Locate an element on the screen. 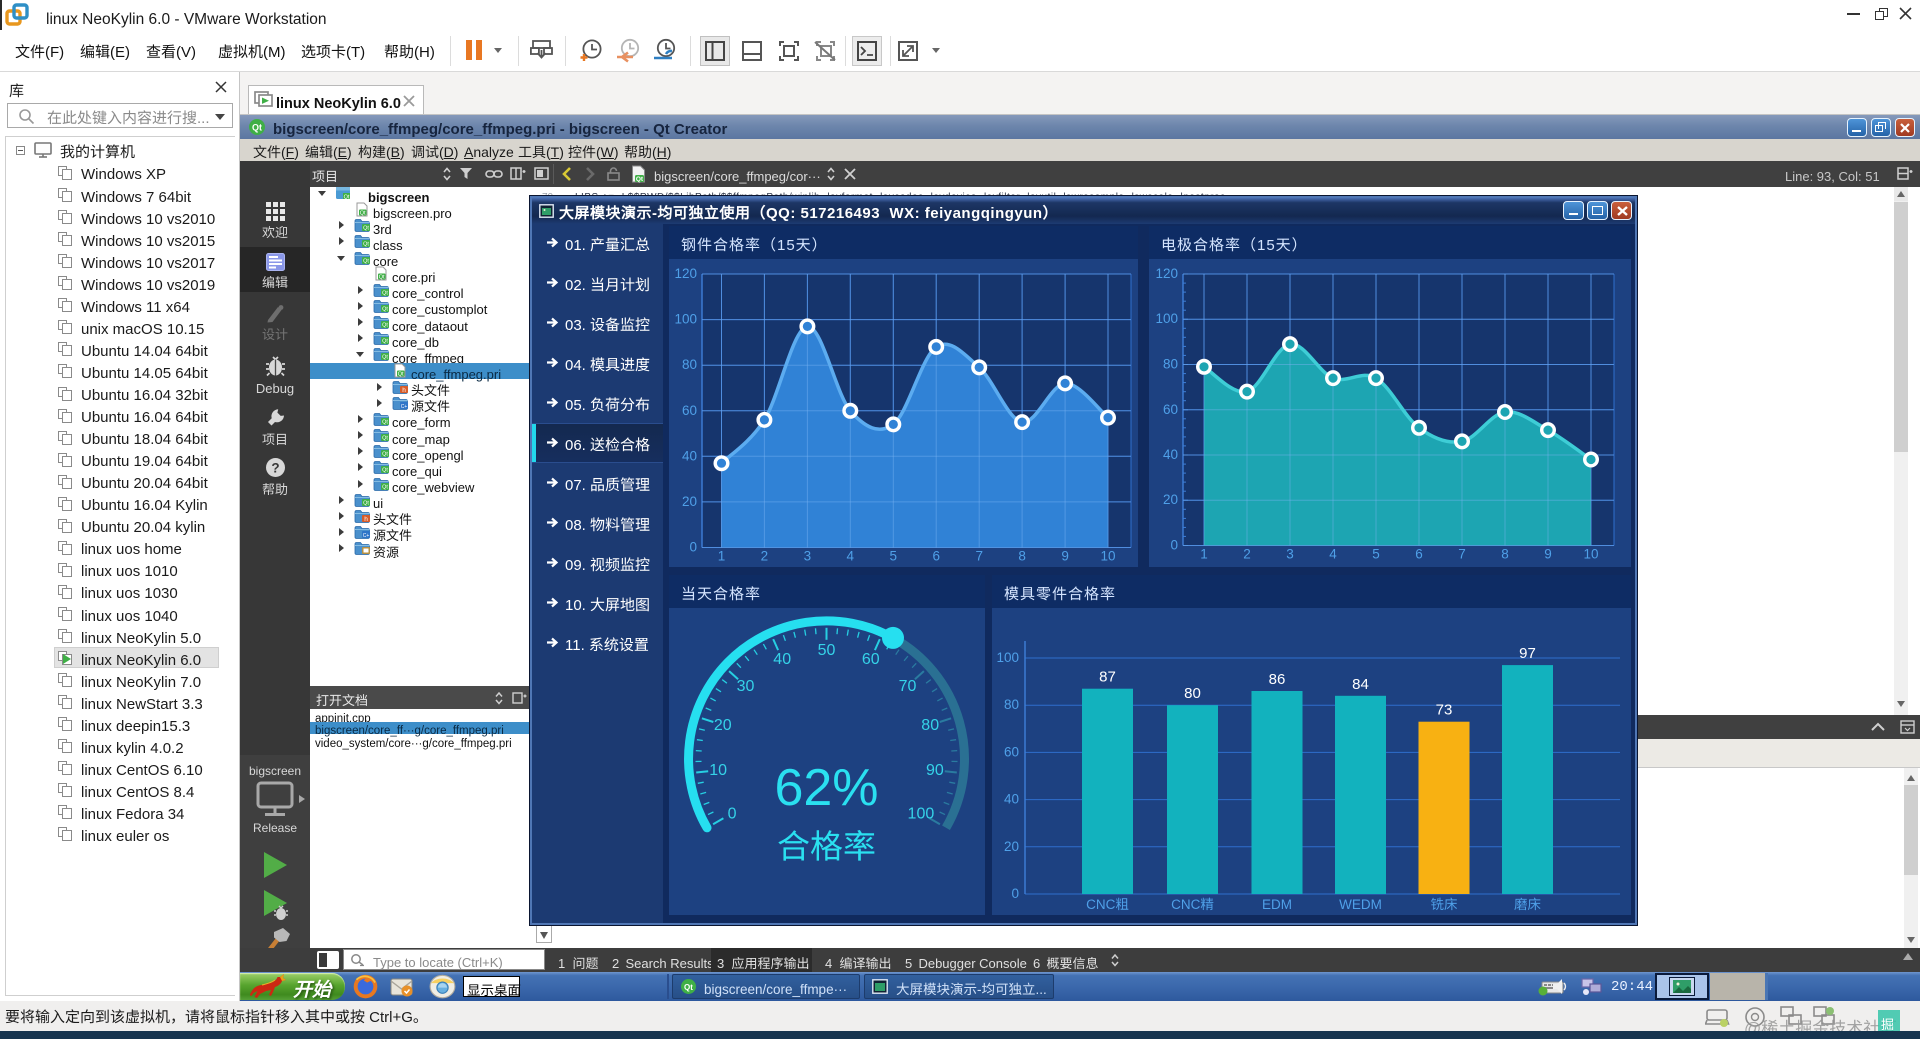  svg-text: 磨床 is located at coordinates (1528, 903).